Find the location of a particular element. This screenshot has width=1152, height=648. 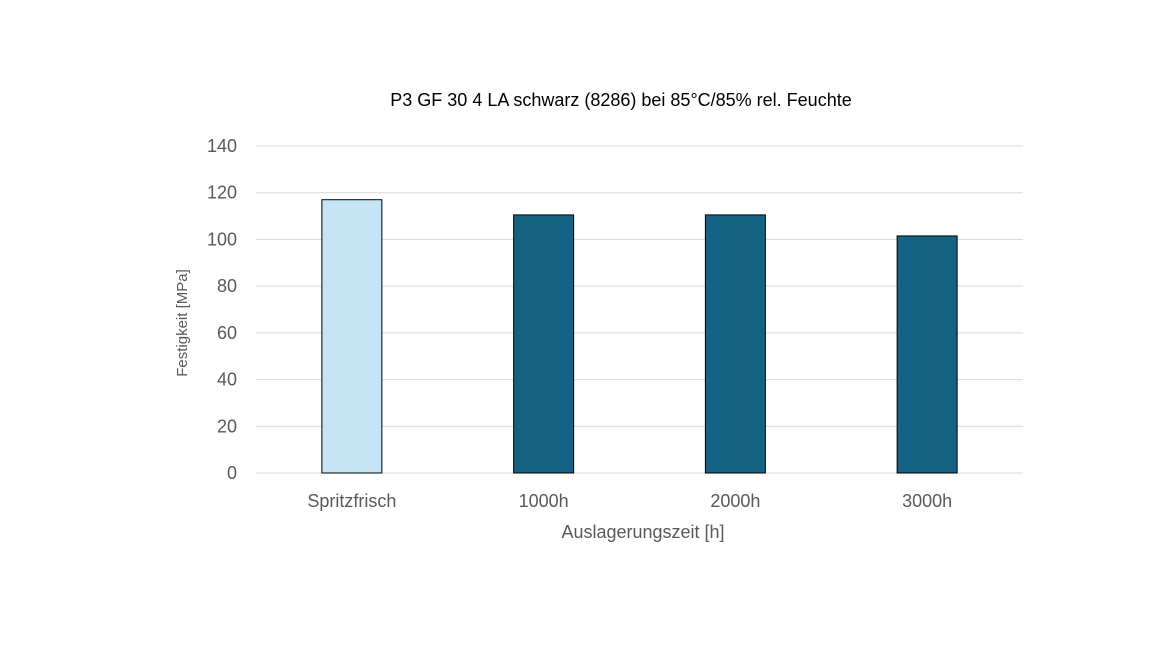

x-axis-title: Auslagerungszeit [h] is located at coordinates (642, 532).